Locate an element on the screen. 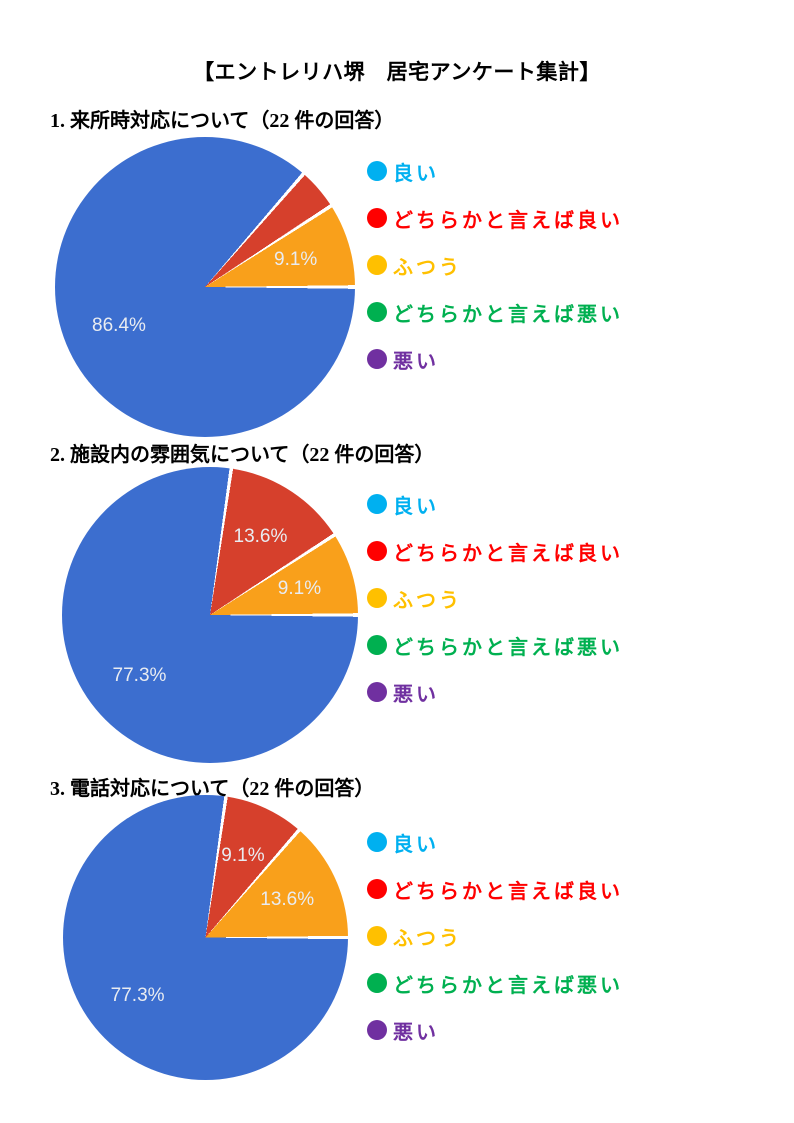 This screenshot has width=794, height=1123. pie-figure: 86.4% 9.1% is located at coordinates (205, 287).